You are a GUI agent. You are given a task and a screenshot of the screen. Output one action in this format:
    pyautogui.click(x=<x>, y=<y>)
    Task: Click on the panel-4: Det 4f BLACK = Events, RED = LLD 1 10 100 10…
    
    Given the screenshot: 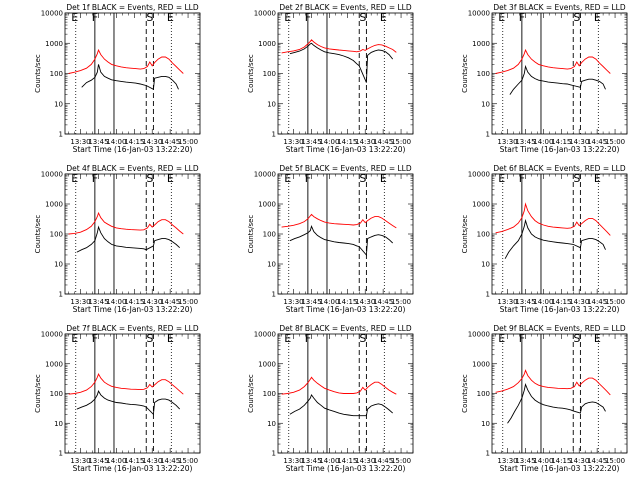 What is the action you would take?
    pyautogui.click(x=117, y=239)
    